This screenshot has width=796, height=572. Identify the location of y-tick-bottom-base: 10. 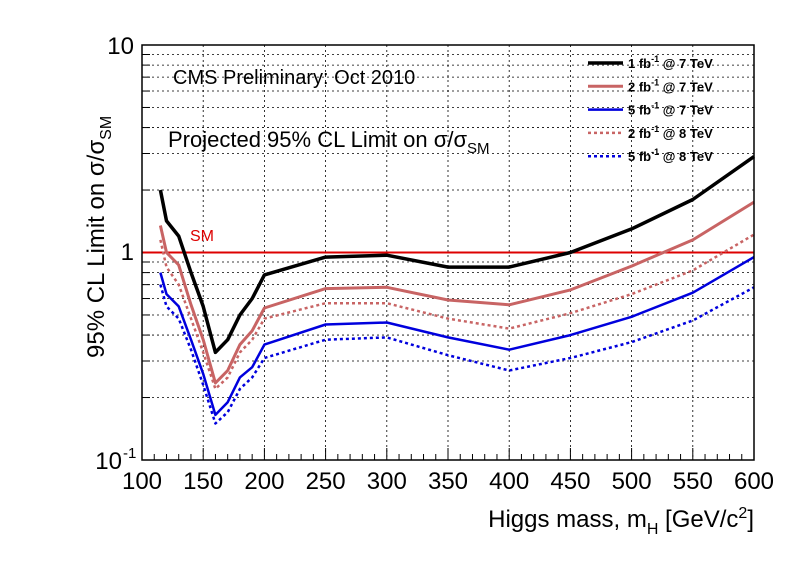
(108, 461).